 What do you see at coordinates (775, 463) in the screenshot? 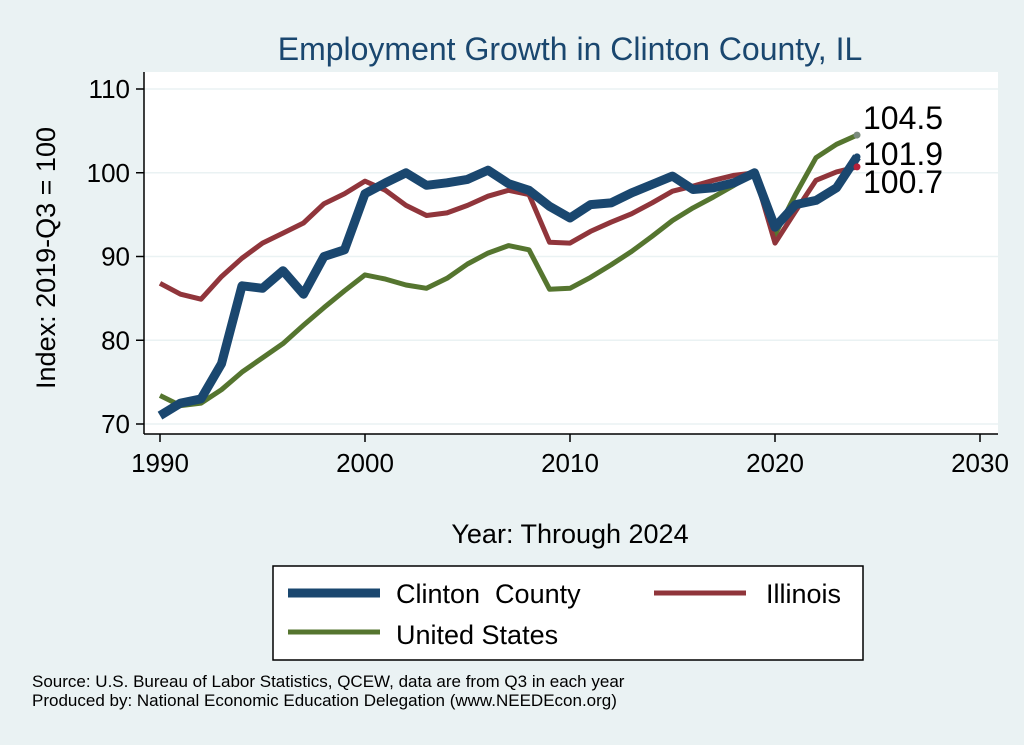
I see `x-tick-label-2020: 2020` at bounding box center [775, 463].